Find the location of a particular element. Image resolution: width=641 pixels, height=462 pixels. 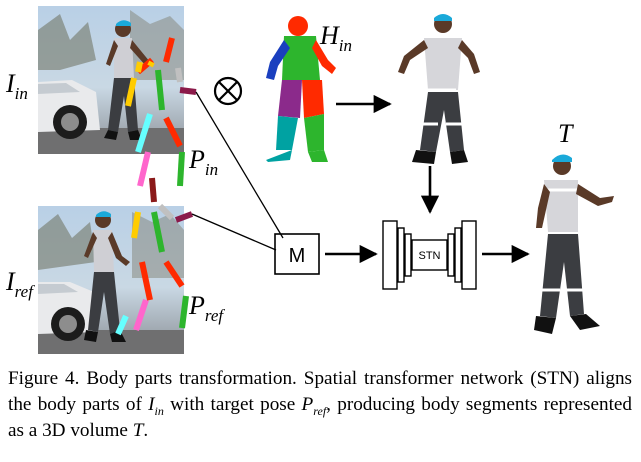

svg-text: M is located at coordinates (297, 256).